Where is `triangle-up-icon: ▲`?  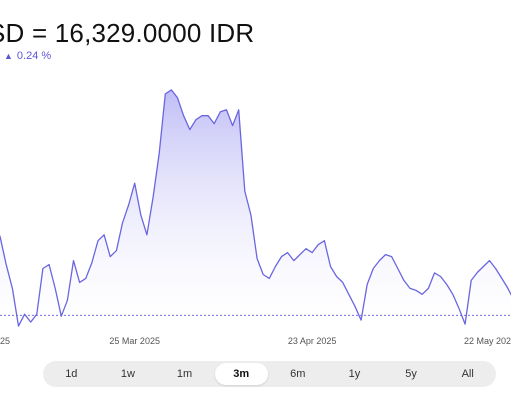
triangle-up-icon: ▲ is located at coordinates (8, 56).